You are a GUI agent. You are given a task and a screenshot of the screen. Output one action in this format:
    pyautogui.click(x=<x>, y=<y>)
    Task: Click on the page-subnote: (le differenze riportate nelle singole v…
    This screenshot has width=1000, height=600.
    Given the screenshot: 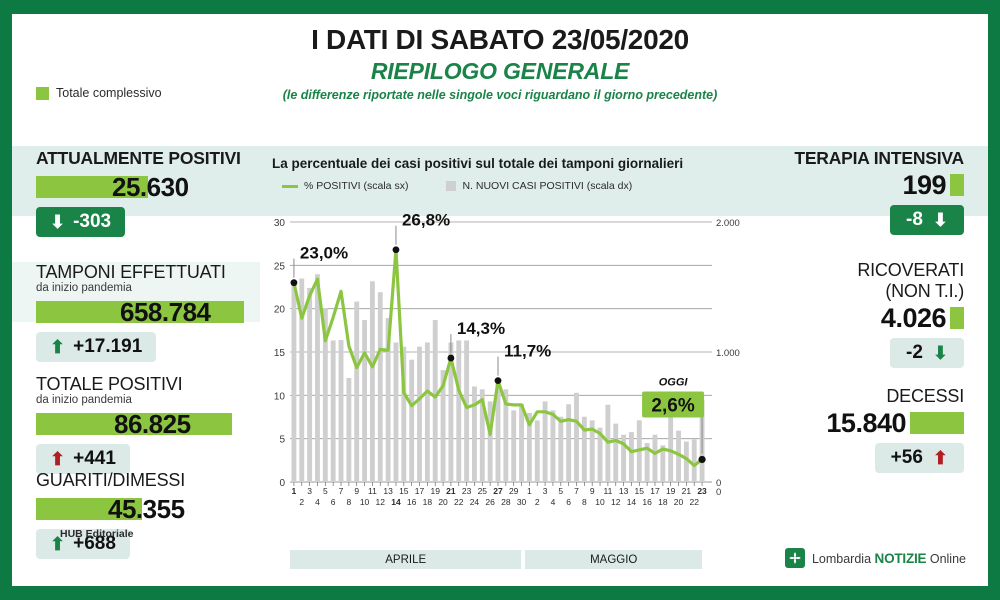 What is the action you would take?
    pyautogui.click(x=500, y=95)
    